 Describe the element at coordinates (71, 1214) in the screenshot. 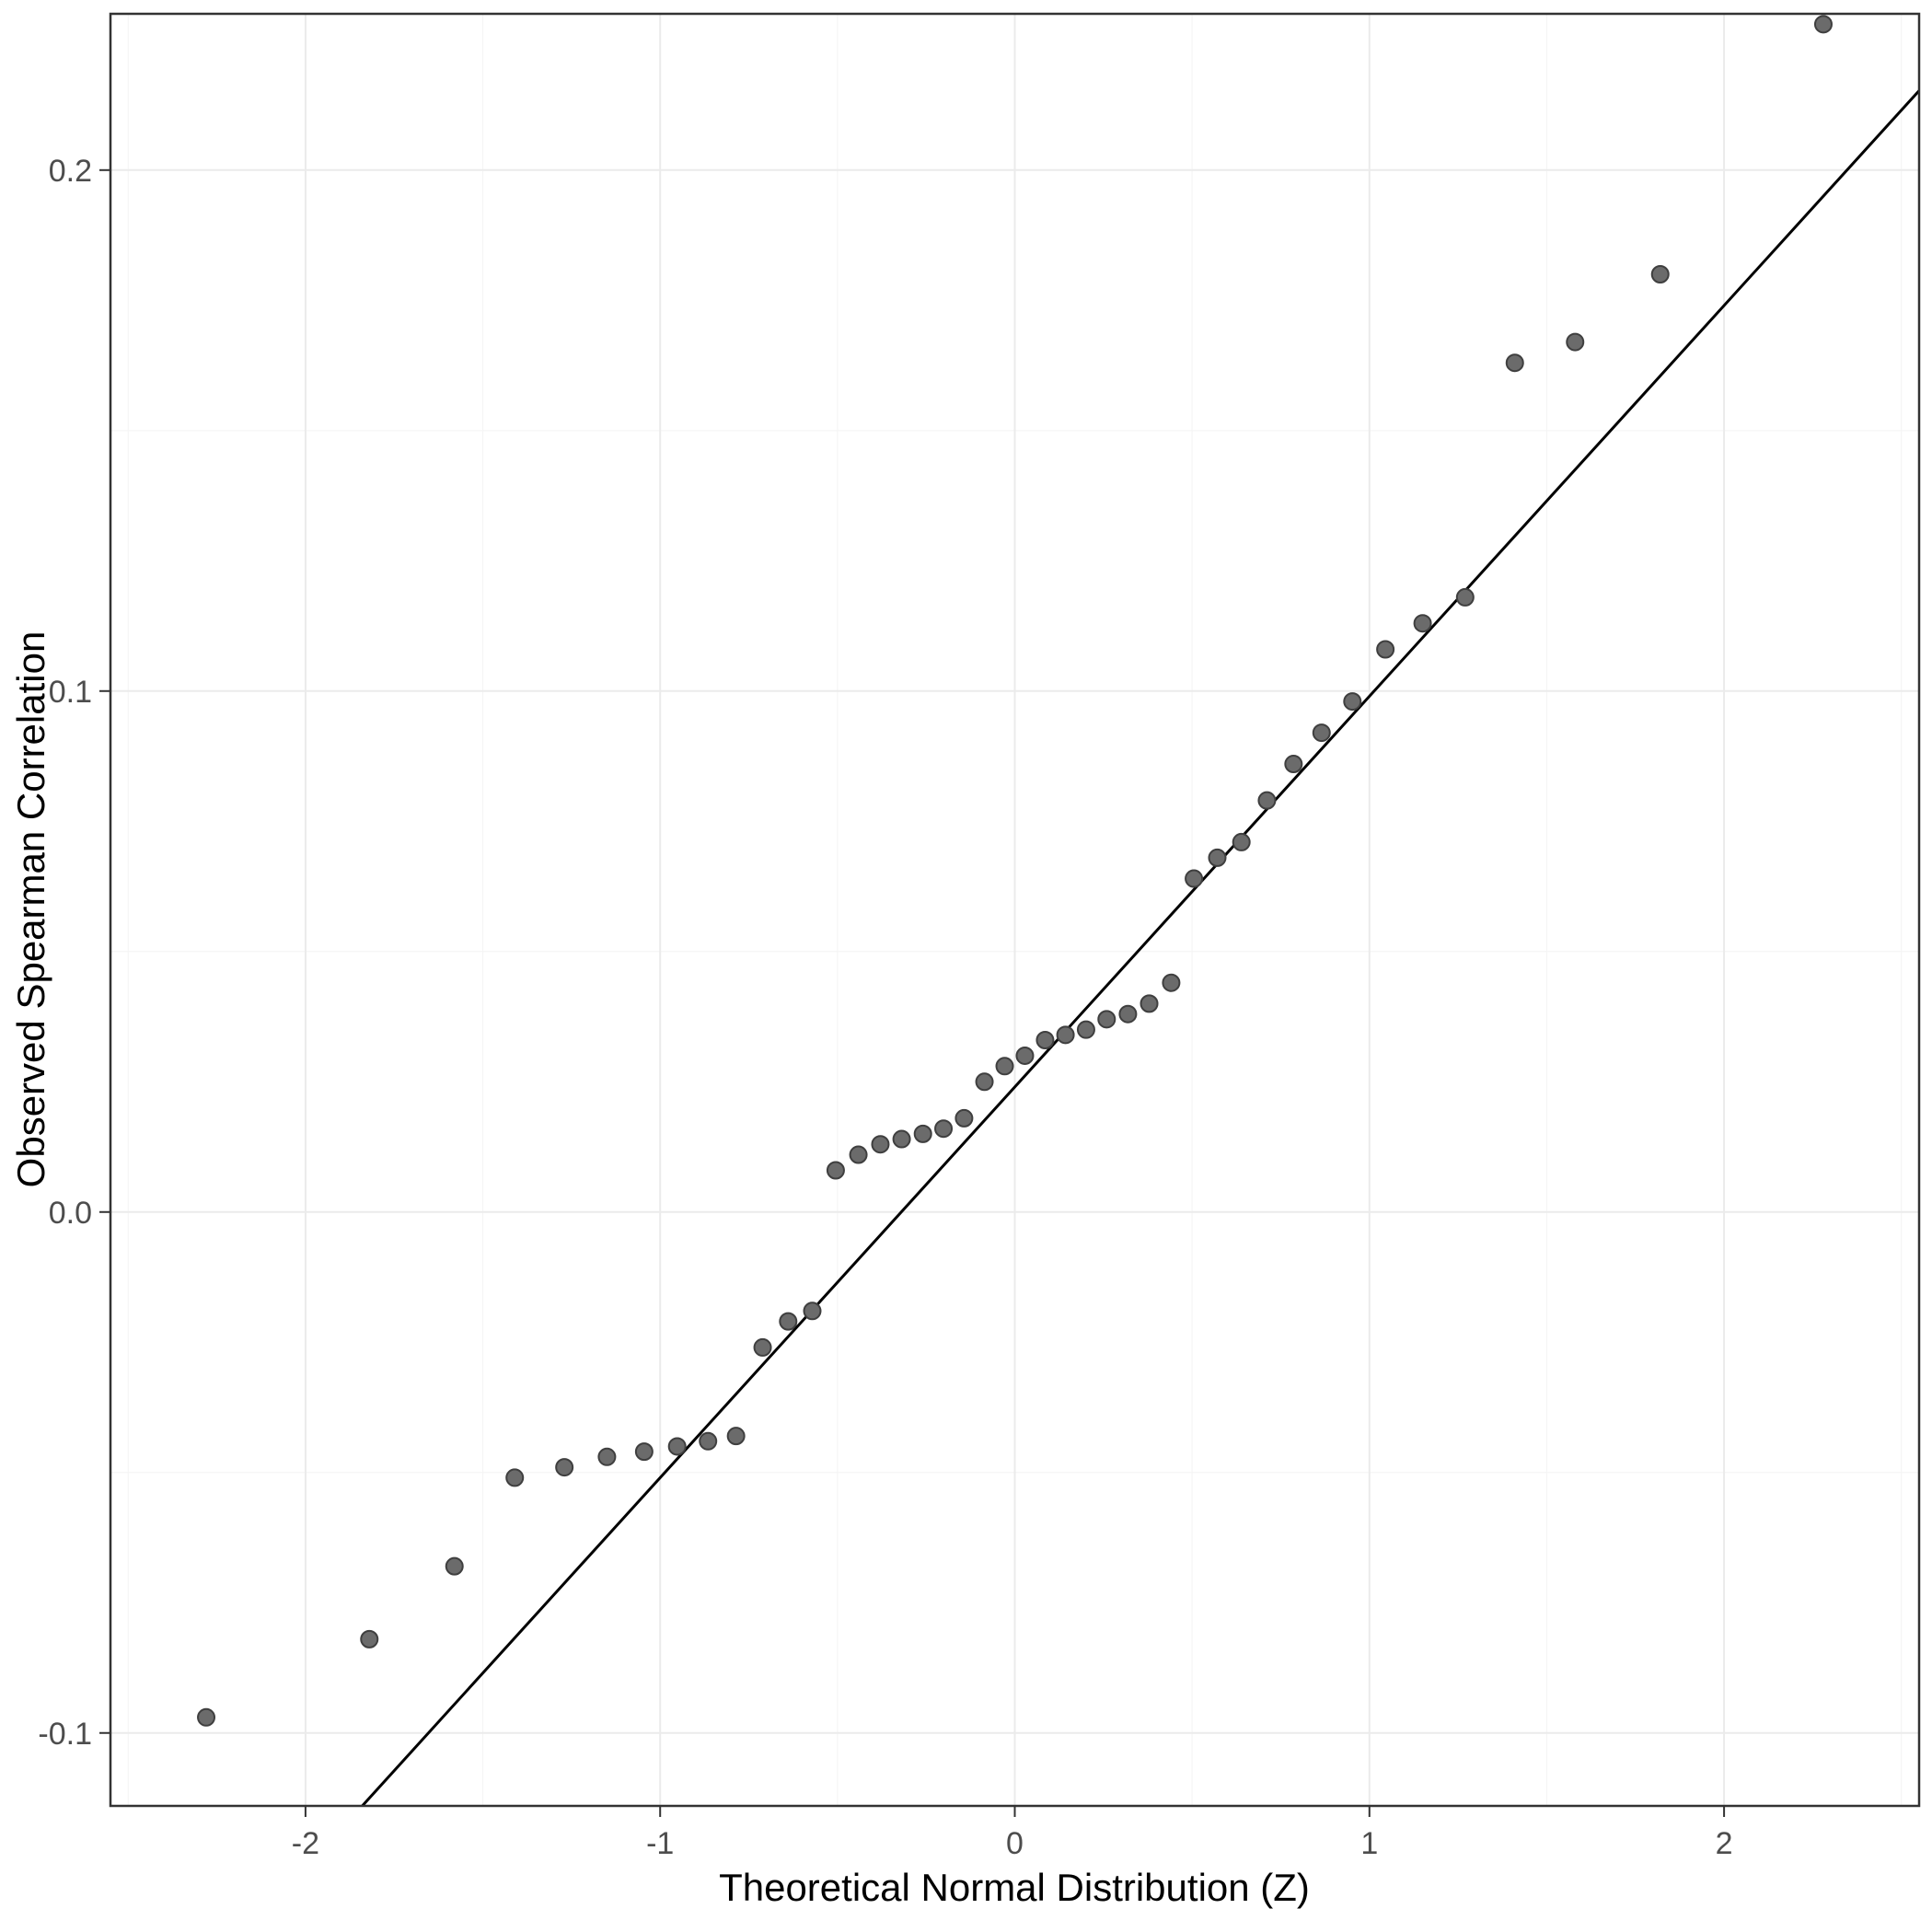

I see `y-tick-label: 0.0` at that location.